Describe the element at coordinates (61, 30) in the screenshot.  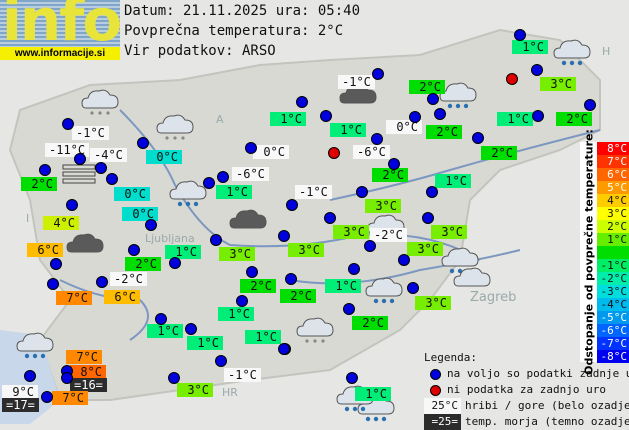
I see `logo: info www.informacije.si` at that location.